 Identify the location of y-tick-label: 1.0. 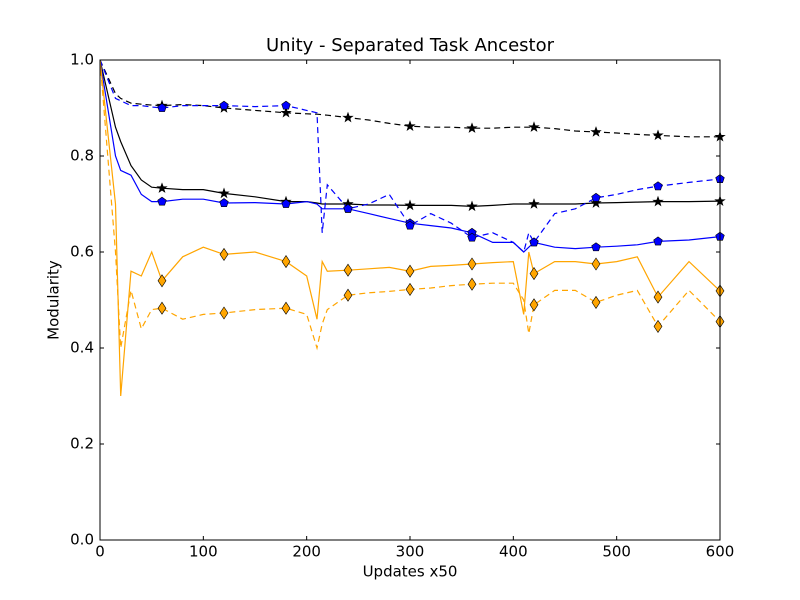
(82, 60).